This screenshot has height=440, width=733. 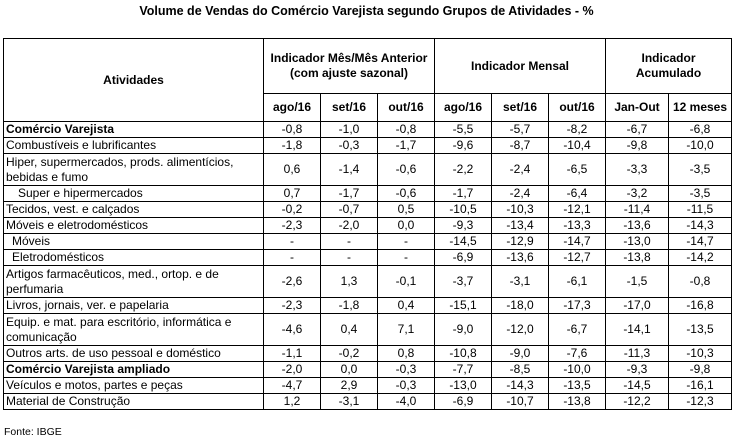 What do you see at coordinates (520, 369) in the screenshot?
I see `value-cell: -8,5` at bounding box center [520, 369].